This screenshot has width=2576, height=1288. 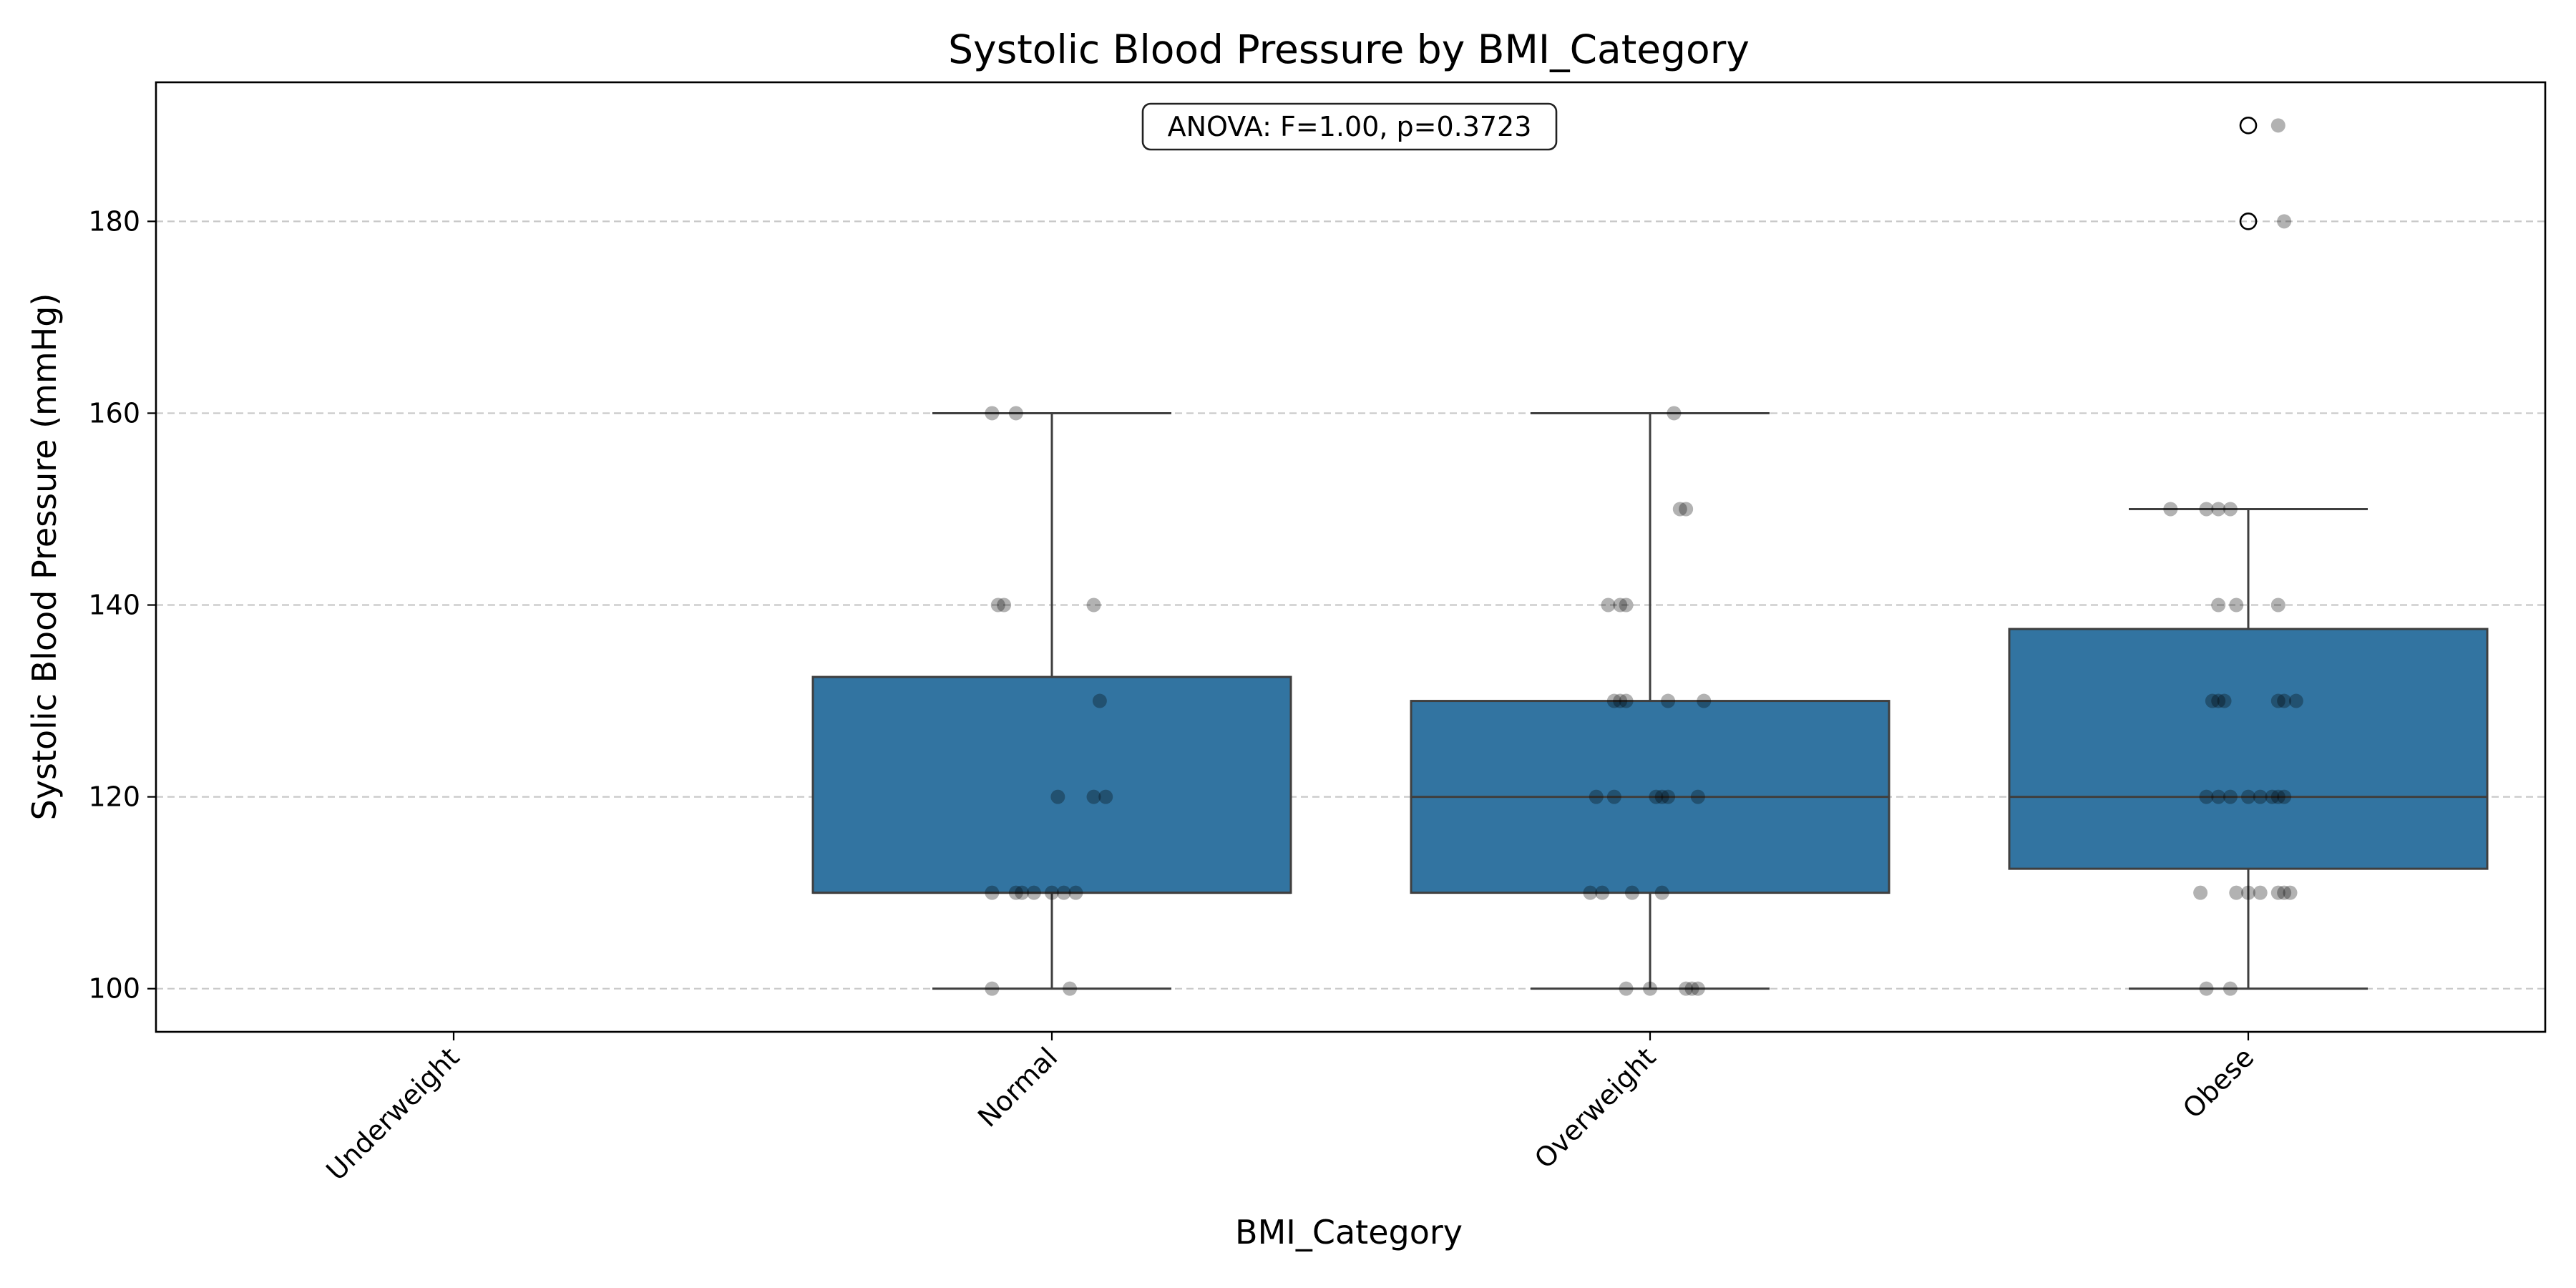 What do you see at coordinates (114, 605) in the screenshot?
I see `y-tick-label: 140` at bounding box center [114, 605].